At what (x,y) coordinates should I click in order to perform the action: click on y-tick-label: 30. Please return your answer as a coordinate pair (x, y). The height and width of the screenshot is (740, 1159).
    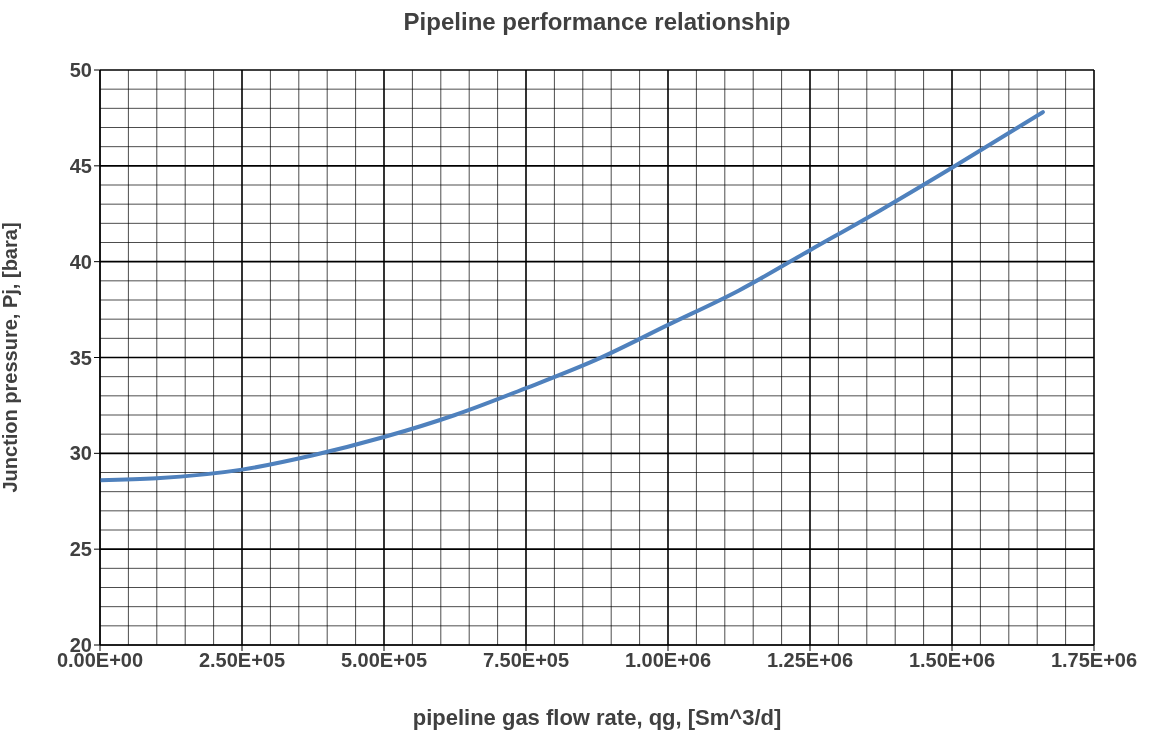
    Looking at the image, I should click on (80, 453).